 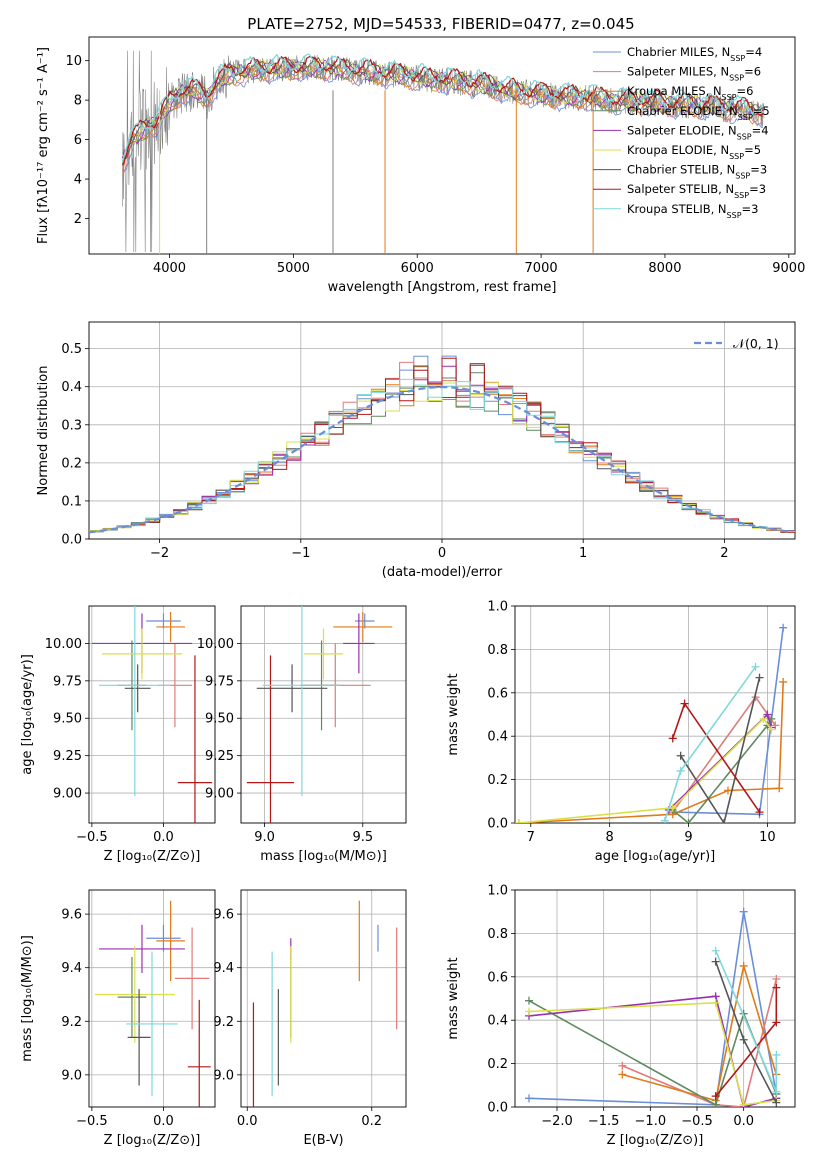 I want to click on y-tick-label: 4, so click(x=78, y=180).